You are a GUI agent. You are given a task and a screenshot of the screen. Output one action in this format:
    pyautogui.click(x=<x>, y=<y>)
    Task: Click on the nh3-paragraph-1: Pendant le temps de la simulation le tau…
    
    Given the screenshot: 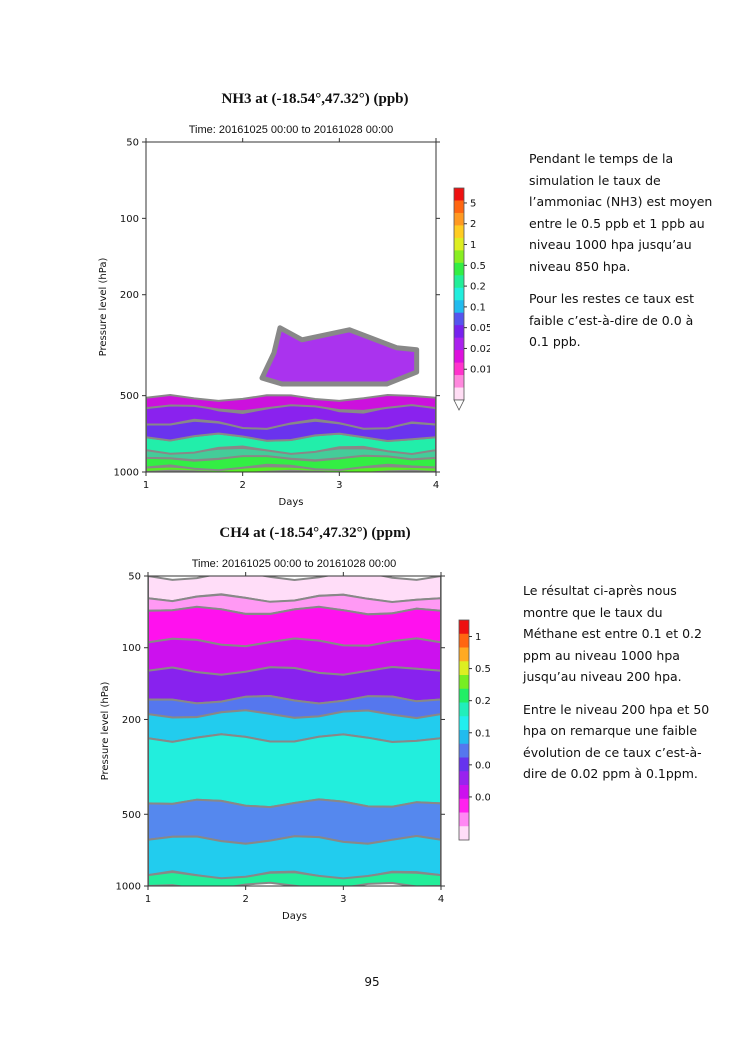 What is the action you would take?
    pyautogui.click(x=621, y=212)
    